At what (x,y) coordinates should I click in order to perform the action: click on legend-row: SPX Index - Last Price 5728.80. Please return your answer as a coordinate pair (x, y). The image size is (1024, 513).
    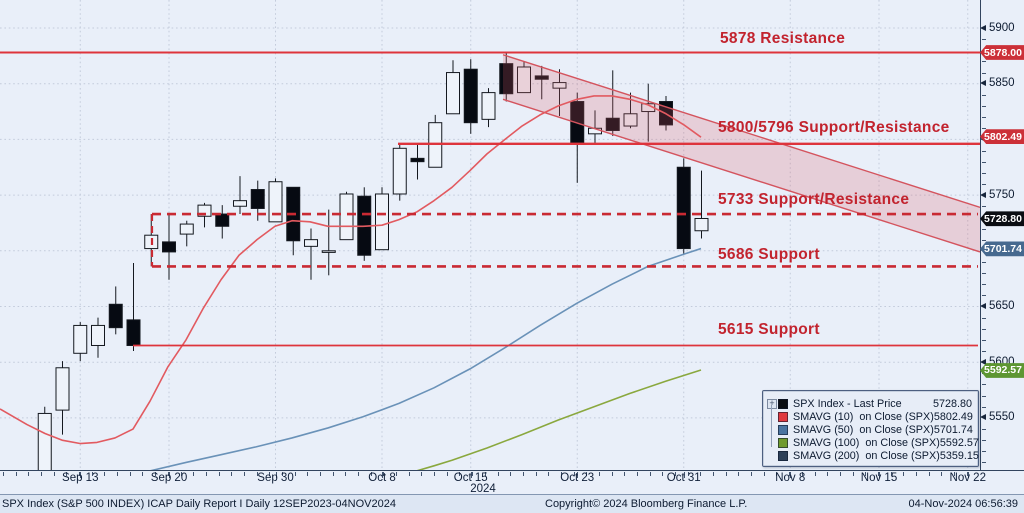
    Looking at the image, I should click on (870, 403).